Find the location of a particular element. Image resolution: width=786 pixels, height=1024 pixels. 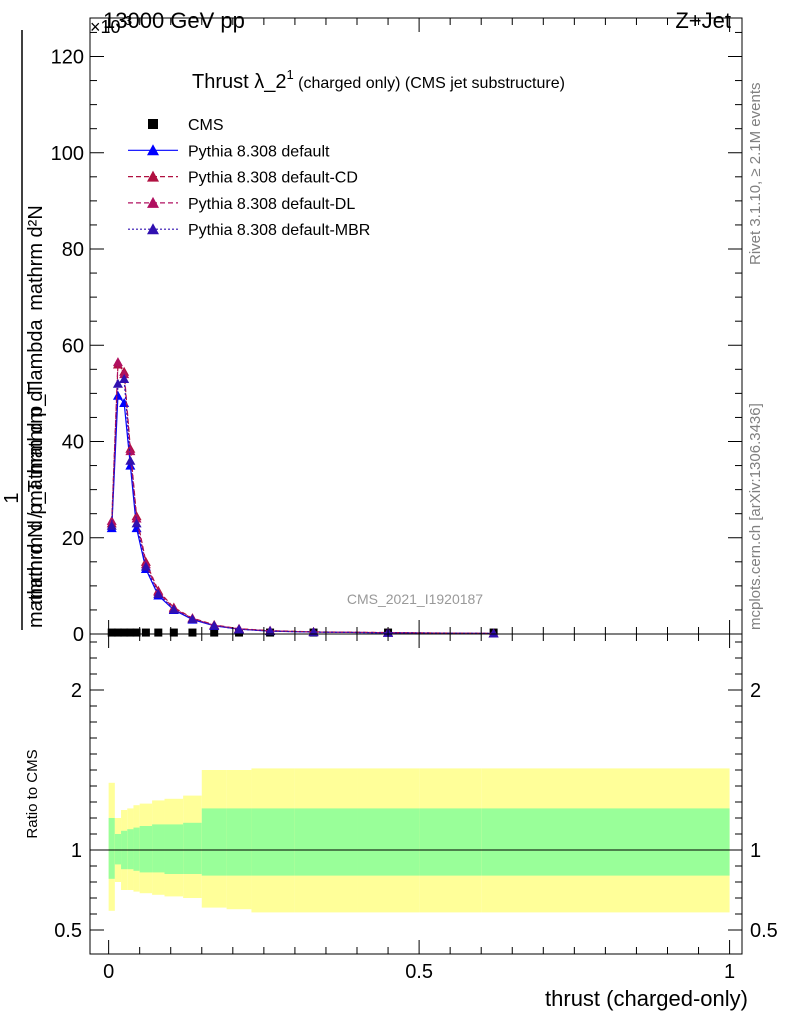

main-ytick-label-6: 120 is located at coordinates (67, 58).